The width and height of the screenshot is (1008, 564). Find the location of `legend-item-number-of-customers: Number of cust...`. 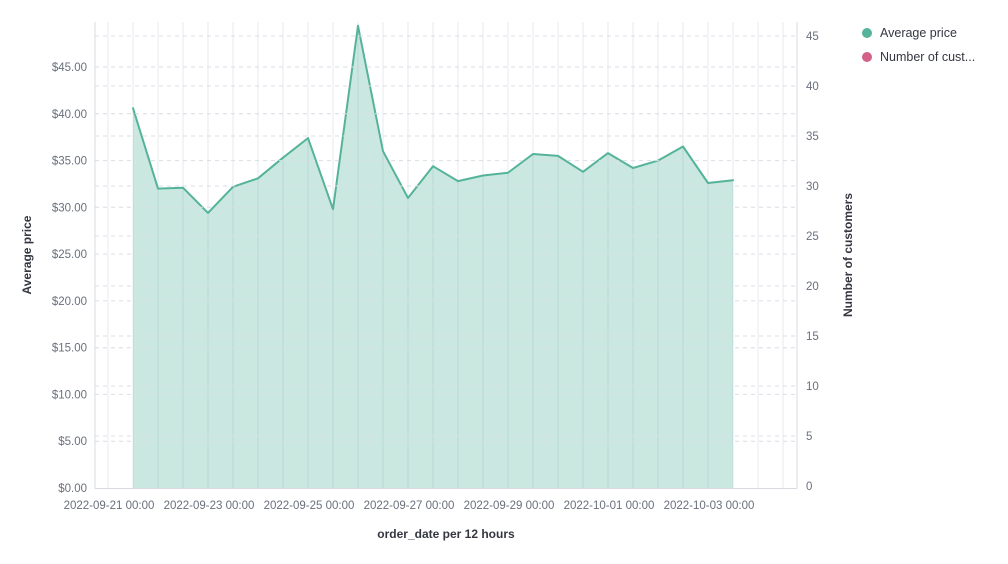

legend-item-number-of-customers: Number of cust... is located at coordinates (918, 57).